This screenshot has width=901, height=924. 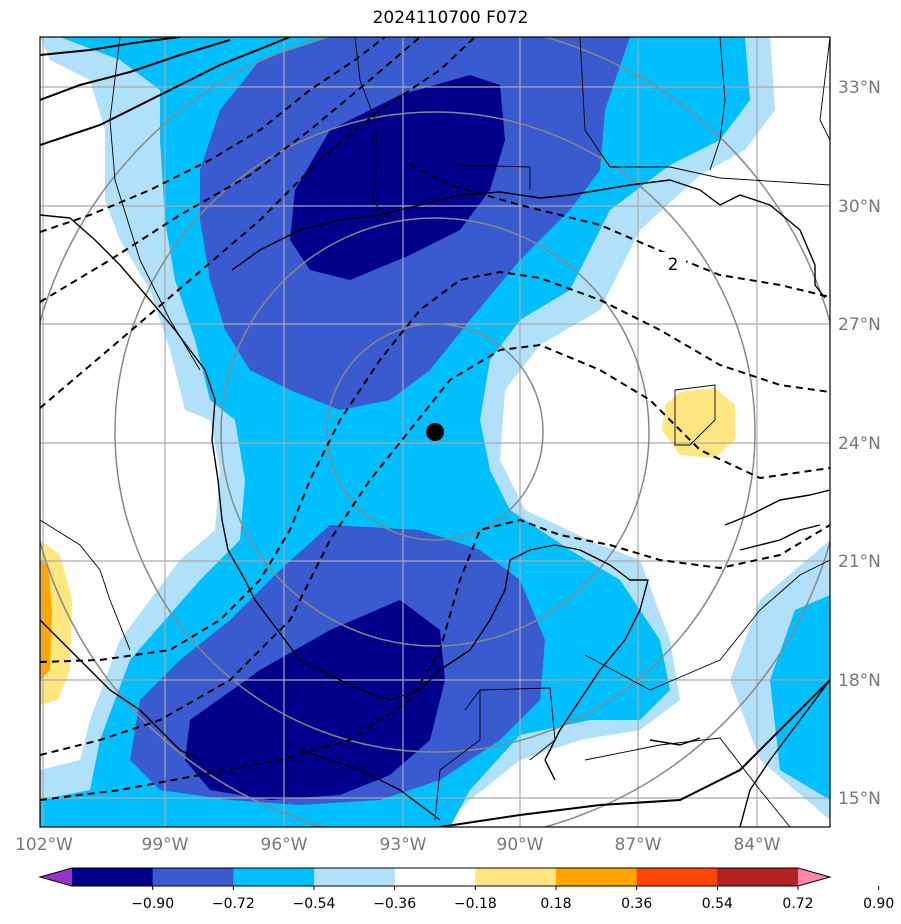 I want to click on lon-label: 87°W, so click(x=638, y=845).